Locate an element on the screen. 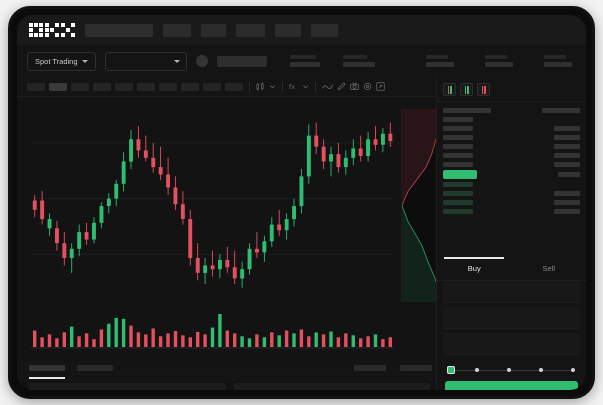 The image size is (603, 405). okx-logo-glyph-k is located at coordinates (52, 30).